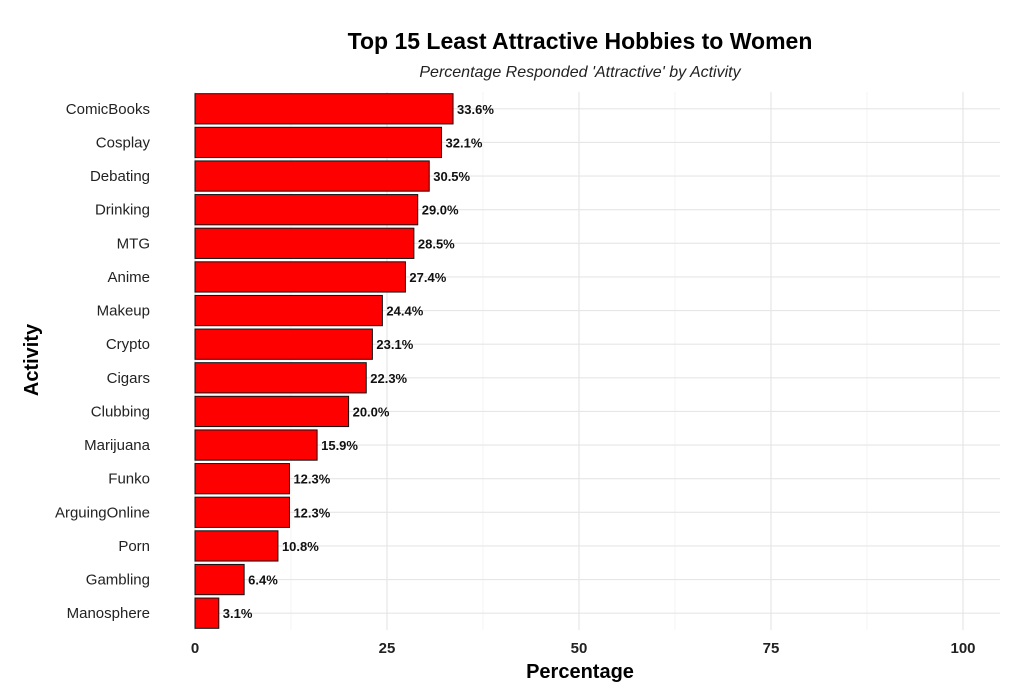  I want to click on bar-drinking, so click(306, 210).